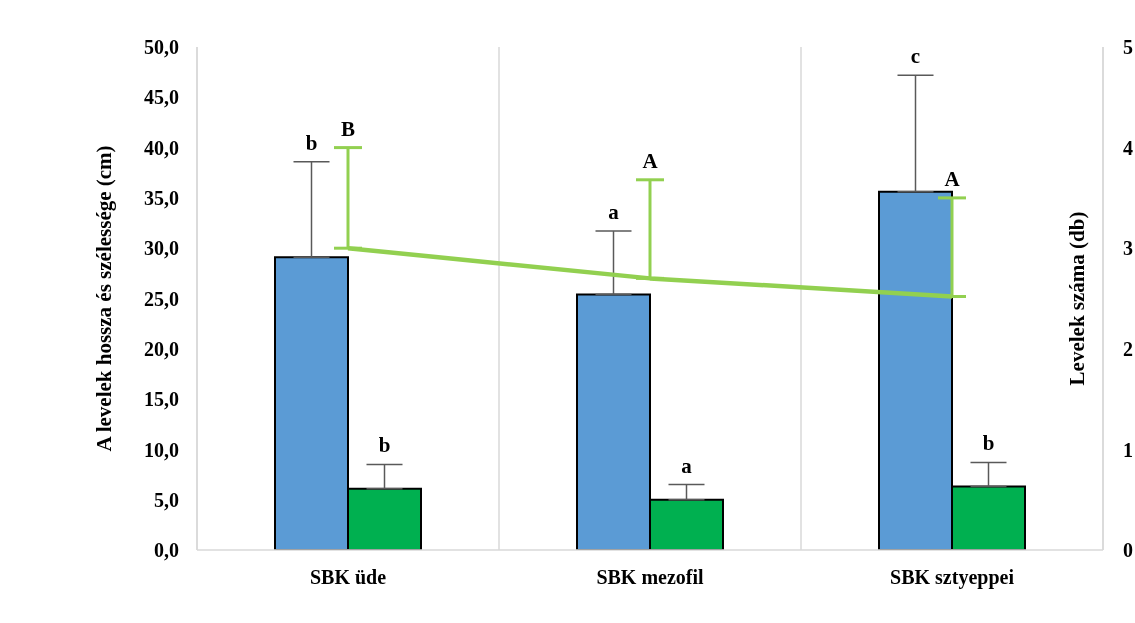 This screenshot has height=623, width=1135. Describe the element at coordinates (161, 298) in the screenshot. I see `y-tick-label: 25,0` at that location.